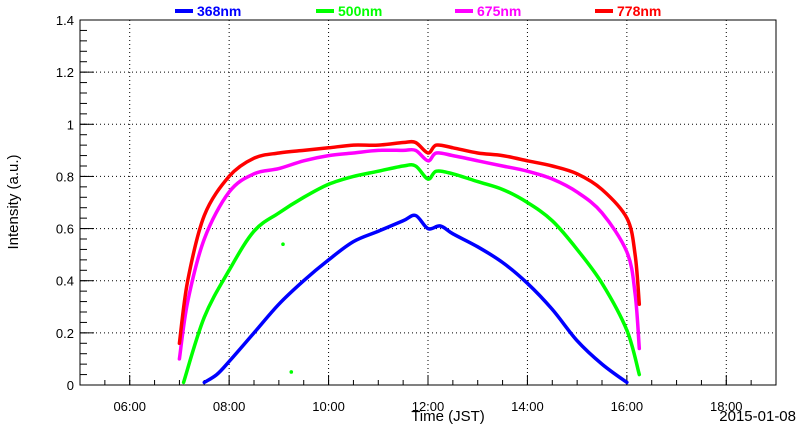 The width and height of the screenshot is (800, 434). Describe the element at coordinates (527, 406) in the screenshot. I see `x-tick-label: 14:00` at that location.